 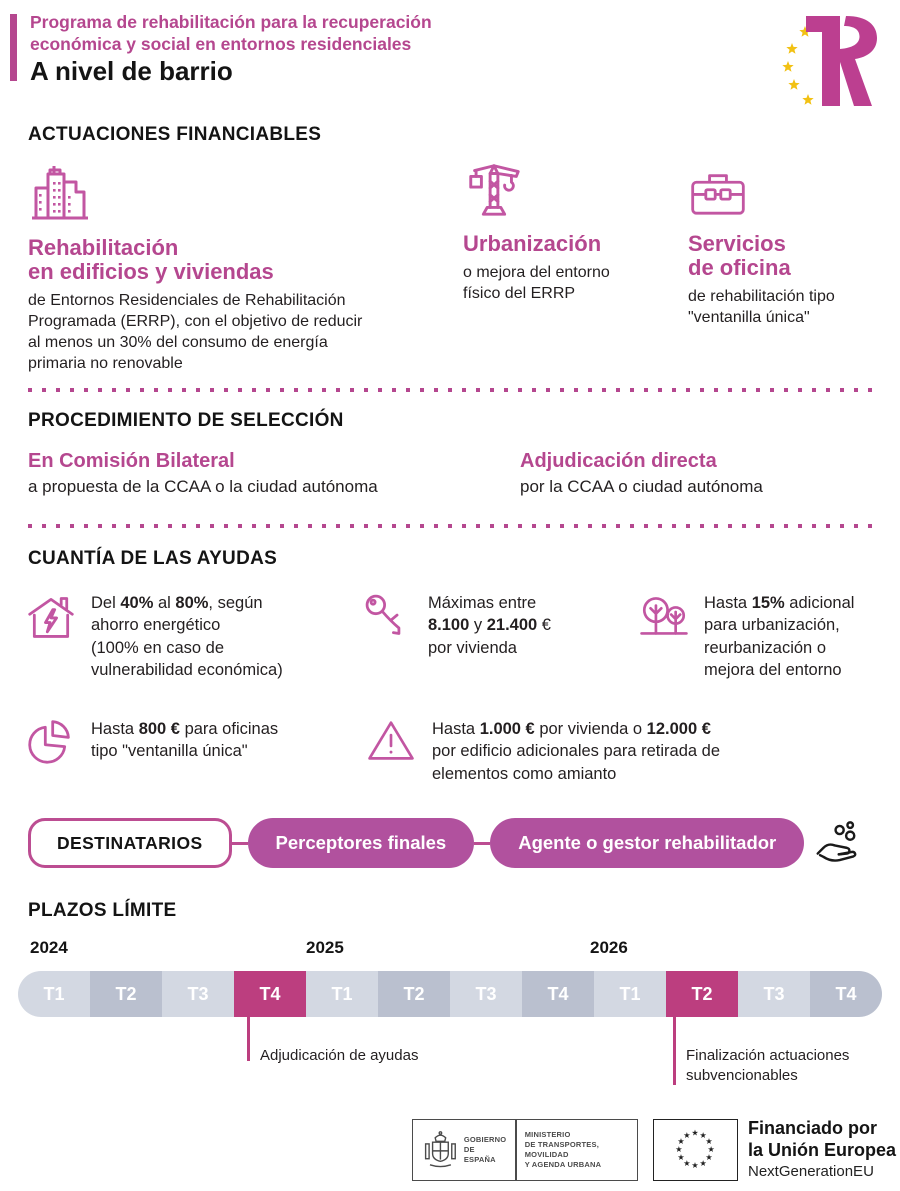 I want to click on key-icon, so click(x=388, y=616).